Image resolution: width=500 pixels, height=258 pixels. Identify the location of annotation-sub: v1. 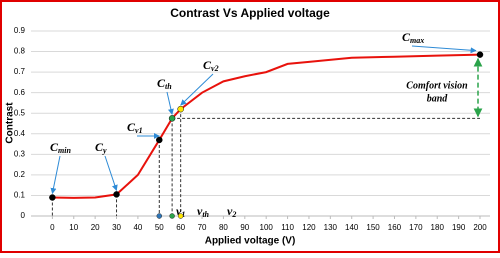
(139, 130).